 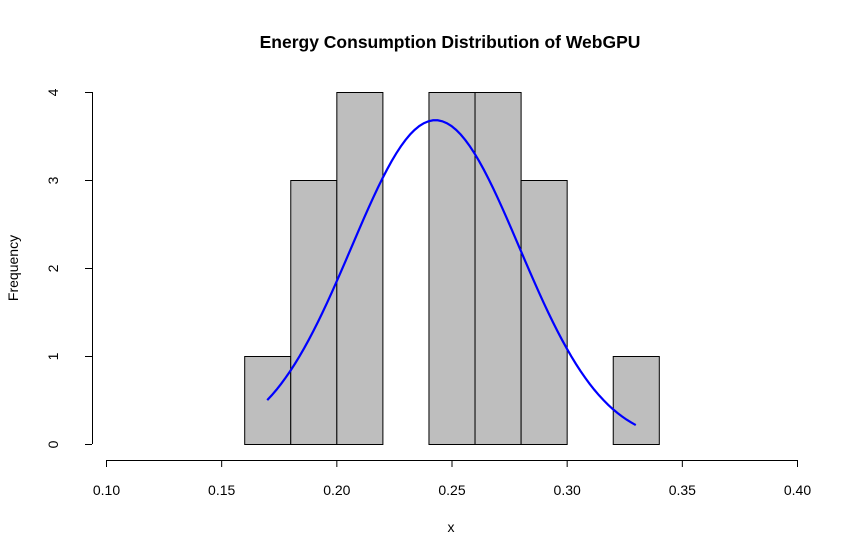 I want to click on x-tick-label: 0.25, so click(x=451, y=490).